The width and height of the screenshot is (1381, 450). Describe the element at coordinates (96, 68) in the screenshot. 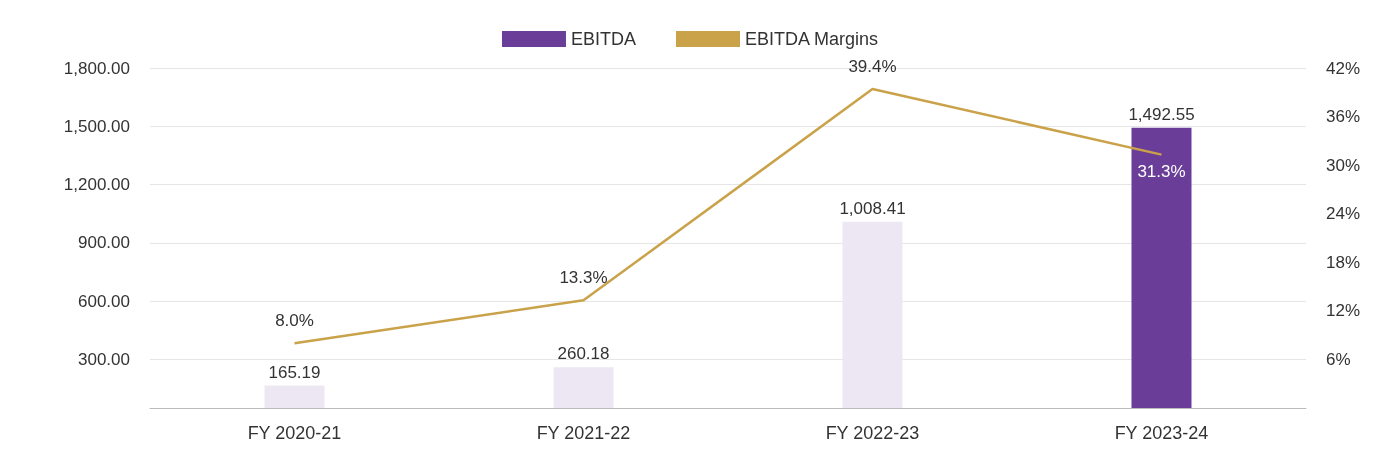

I see `y-tick-label: 1,800.00` at that location.